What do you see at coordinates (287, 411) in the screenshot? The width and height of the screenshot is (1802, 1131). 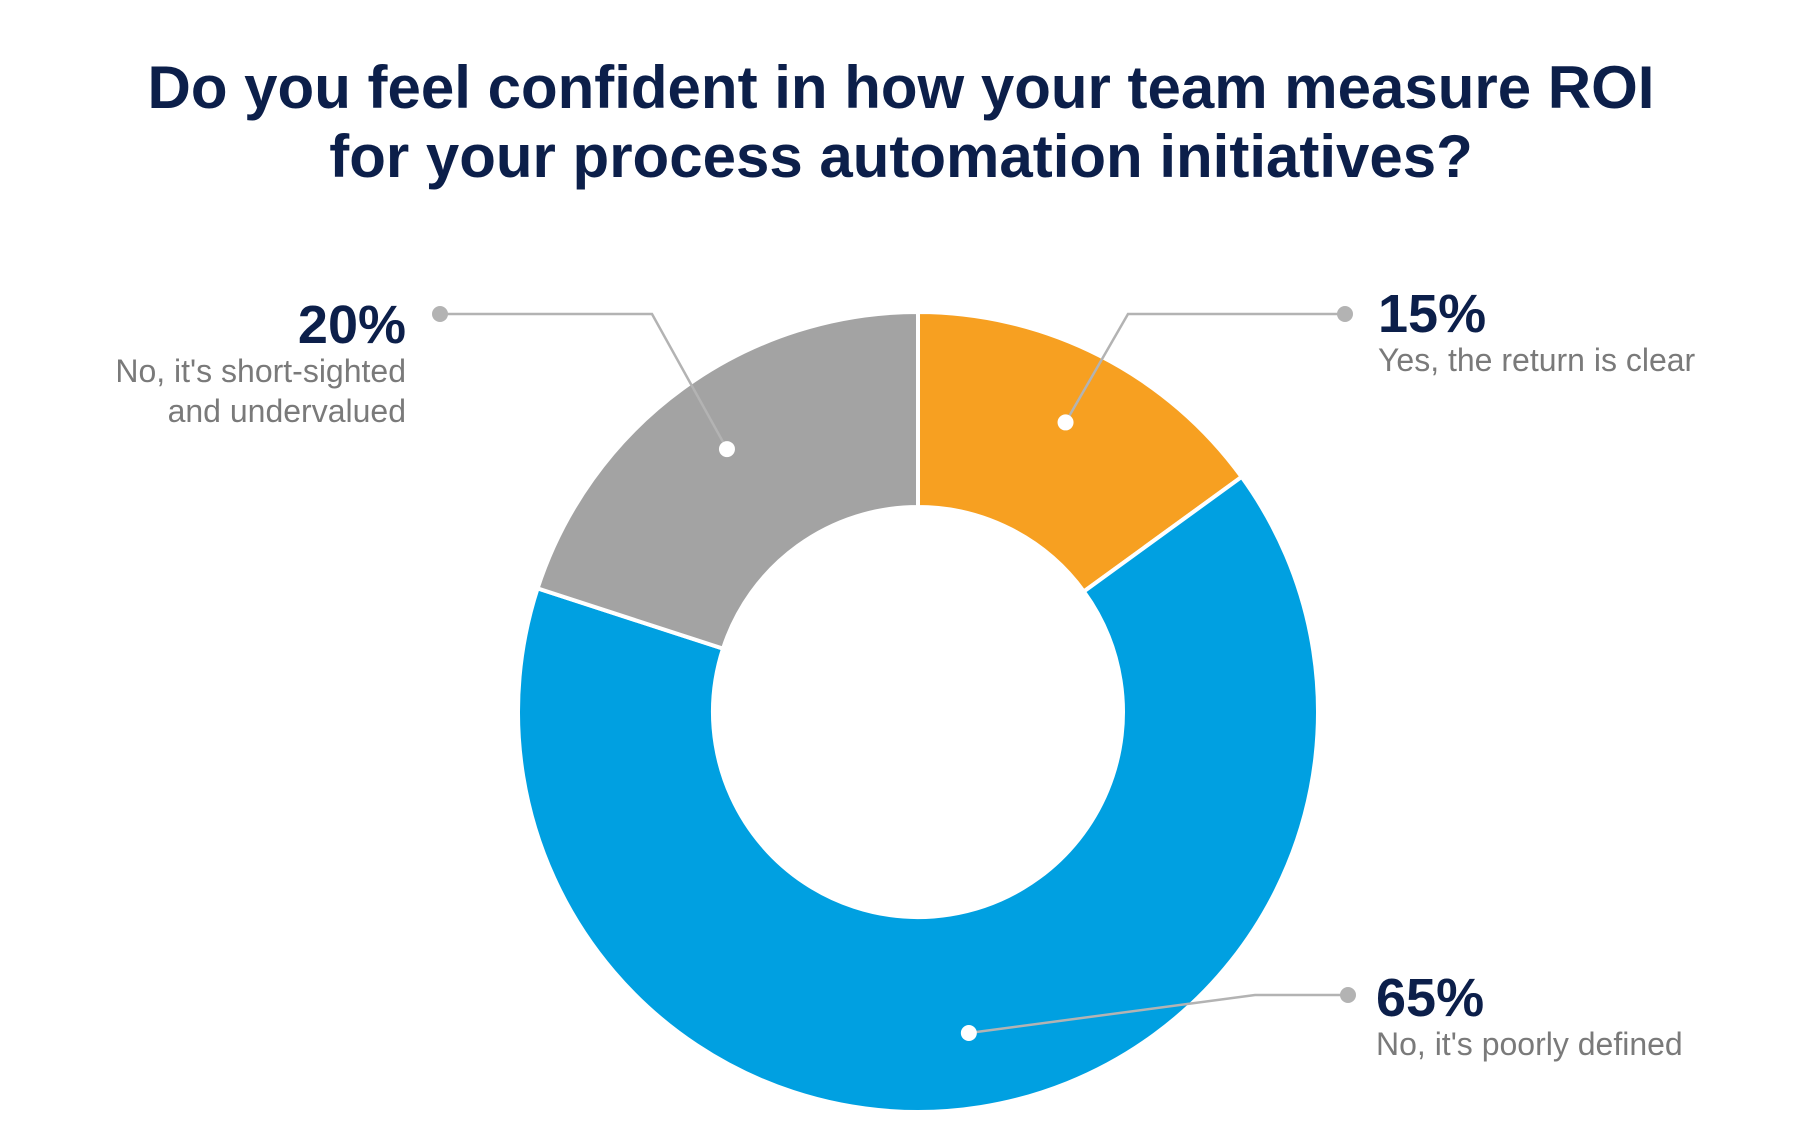 I see `slice-category-label-3-line-2: and undervalued` at bounding box center [287, 411].